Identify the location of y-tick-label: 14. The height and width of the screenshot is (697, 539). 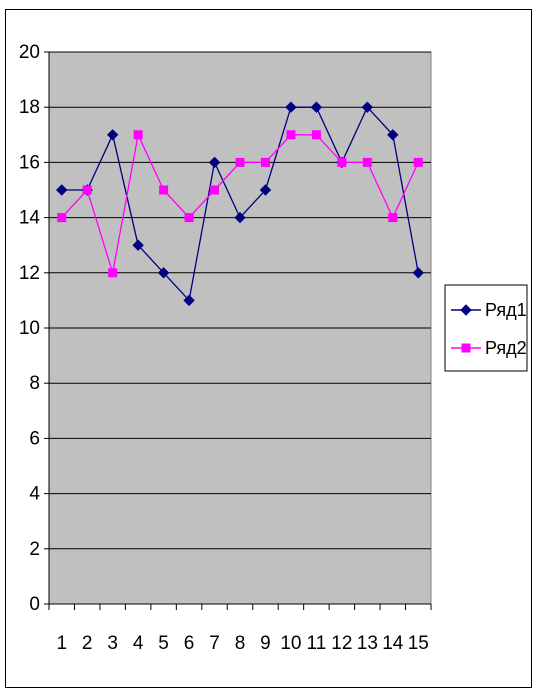
(30, 218).